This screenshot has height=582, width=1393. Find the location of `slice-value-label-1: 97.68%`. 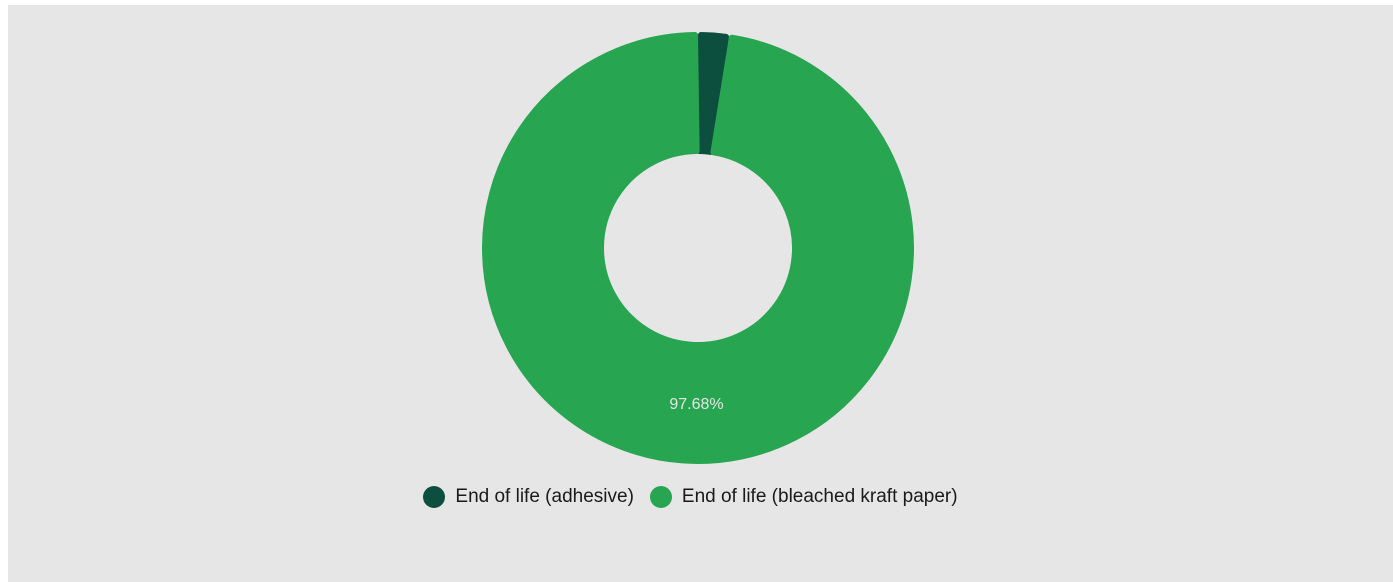

slice-value-label-1: 97.68% is located at coordinates (696, 404).